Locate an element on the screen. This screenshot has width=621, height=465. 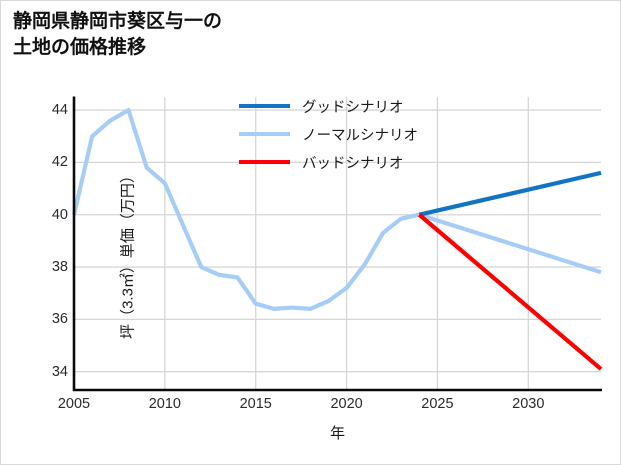
x-axis-label: 年 is located at coordinates (337, 433).